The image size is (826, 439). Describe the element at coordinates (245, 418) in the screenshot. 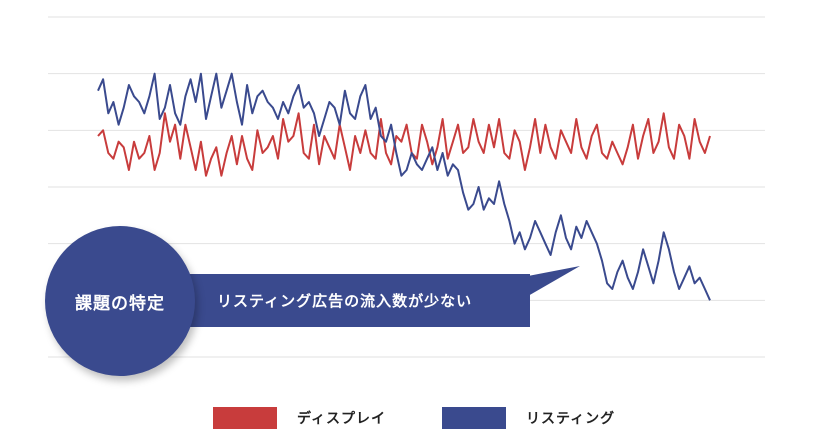

I see `legend-swatch-display` at that location.